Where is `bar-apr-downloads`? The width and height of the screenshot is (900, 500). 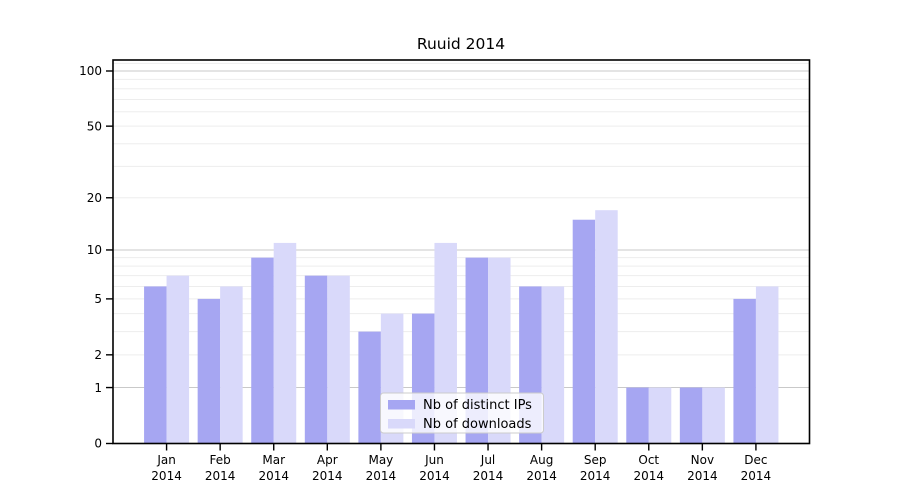
bar-apr-downloads is located at coordinates (338, 359).